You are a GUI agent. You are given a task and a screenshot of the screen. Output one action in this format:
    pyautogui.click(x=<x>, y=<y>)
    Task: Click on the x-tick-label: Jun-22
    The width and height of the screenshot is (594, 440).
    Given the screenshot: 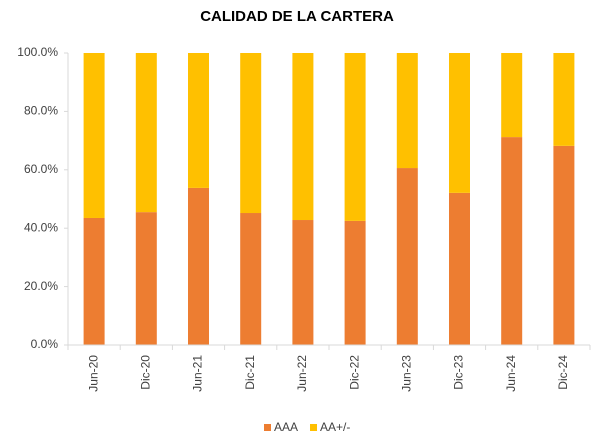 What is the action you would take?
    pyautogui.click(x=302, y=373)
    